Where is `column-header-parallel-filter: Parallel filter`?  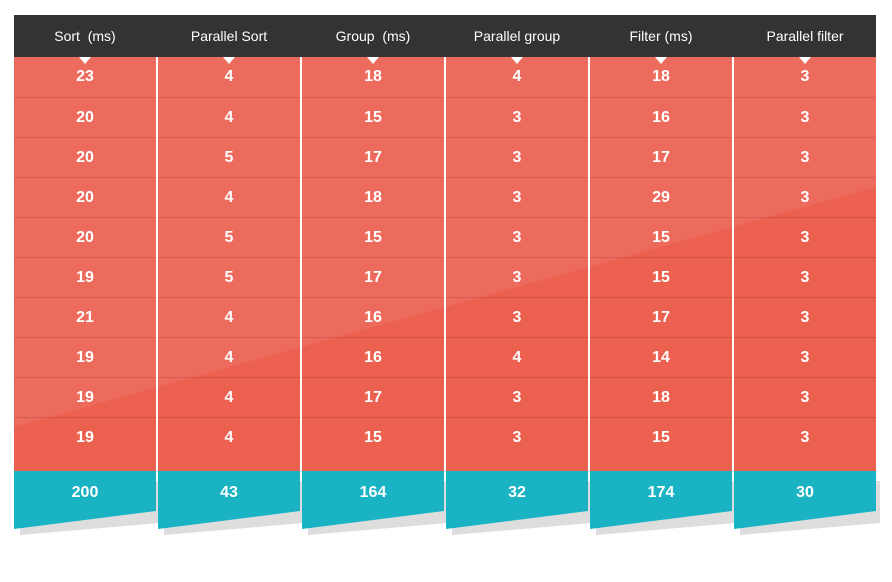
column-header-parallel-filter: Parallel filter is located at coordinates (805, 36).